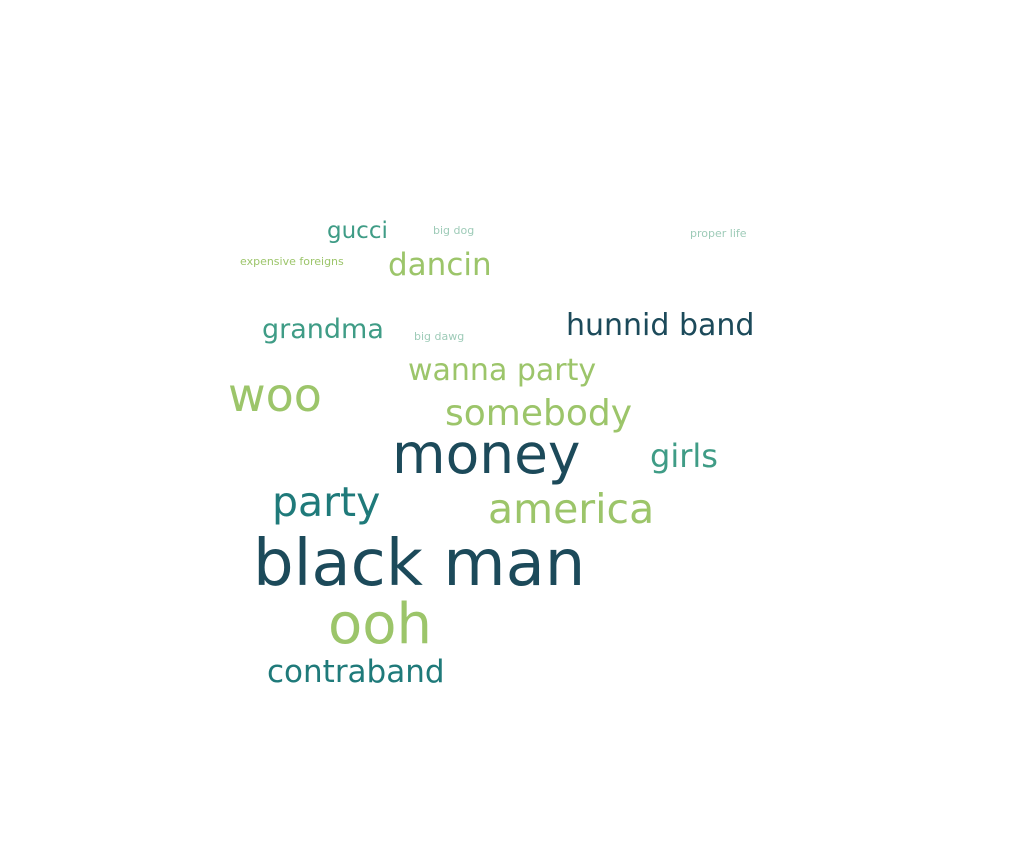 This screenshot has height=845, width=1012. Describe the element at coordinates (323, 329) in the screenshot. I see `word-grandma: grandma` at that location.